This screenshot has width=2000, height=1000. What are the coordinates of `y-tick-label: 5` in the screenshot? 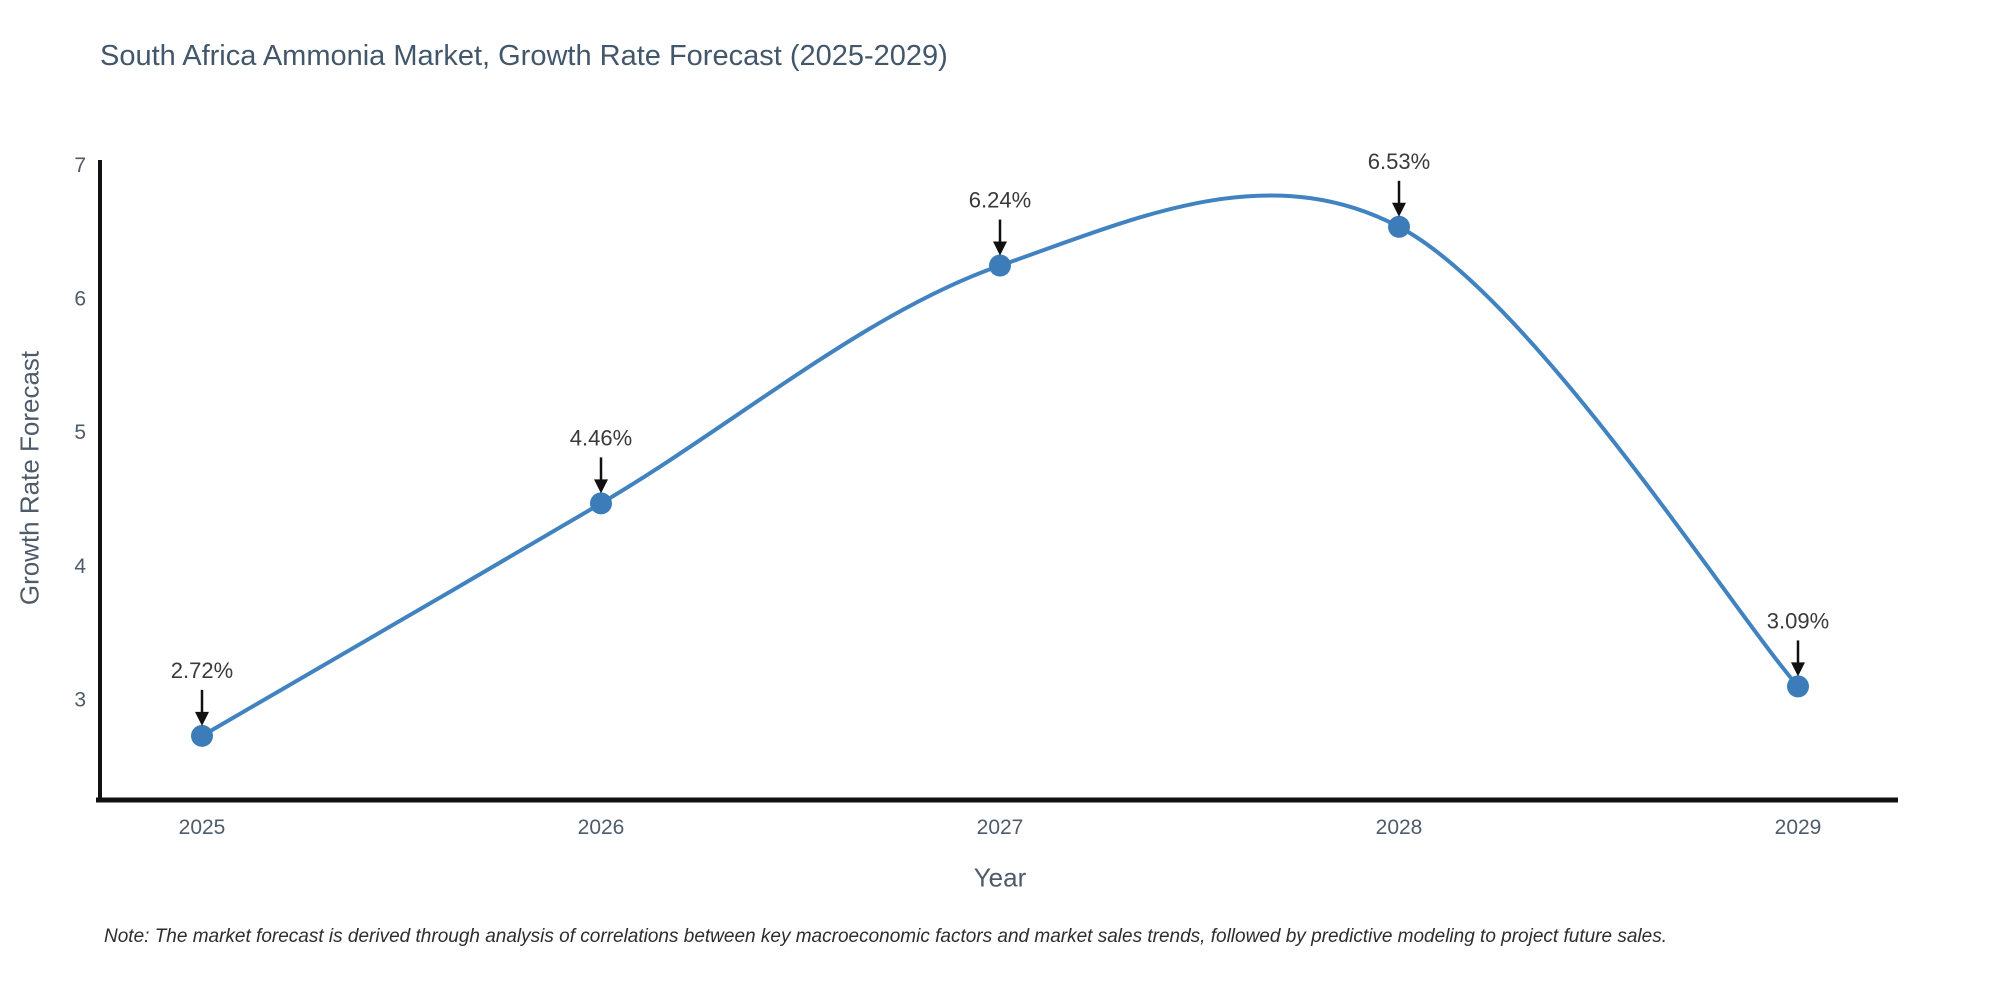 It's located at (80, 432).